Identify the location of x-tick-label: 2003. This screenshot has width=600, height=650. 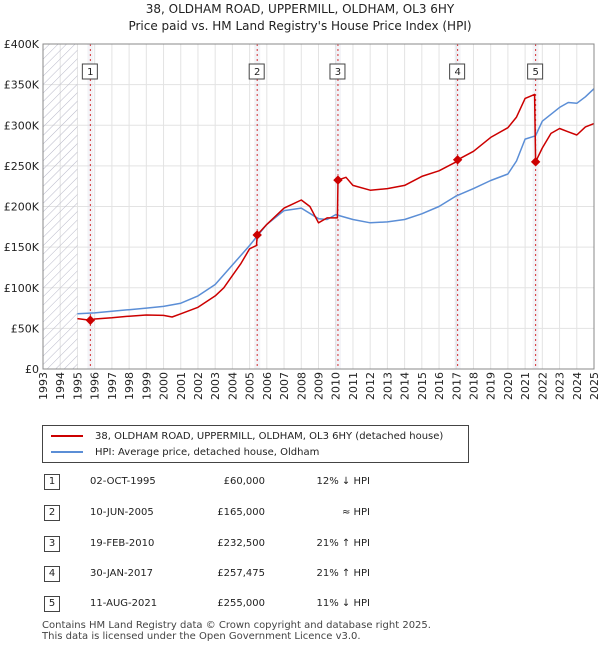
(215, 386).